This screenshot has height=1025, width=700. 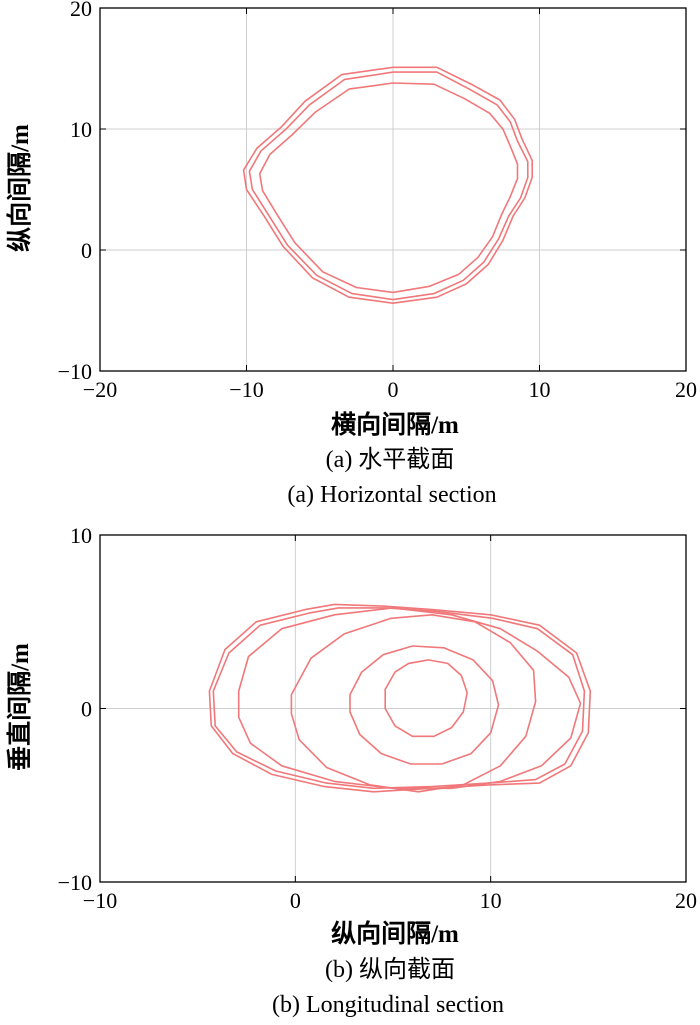 What do you see at coordinates (81, 10) in the screenshot?
I see `y-tick-label: 20` at bounding box center [81, 10].